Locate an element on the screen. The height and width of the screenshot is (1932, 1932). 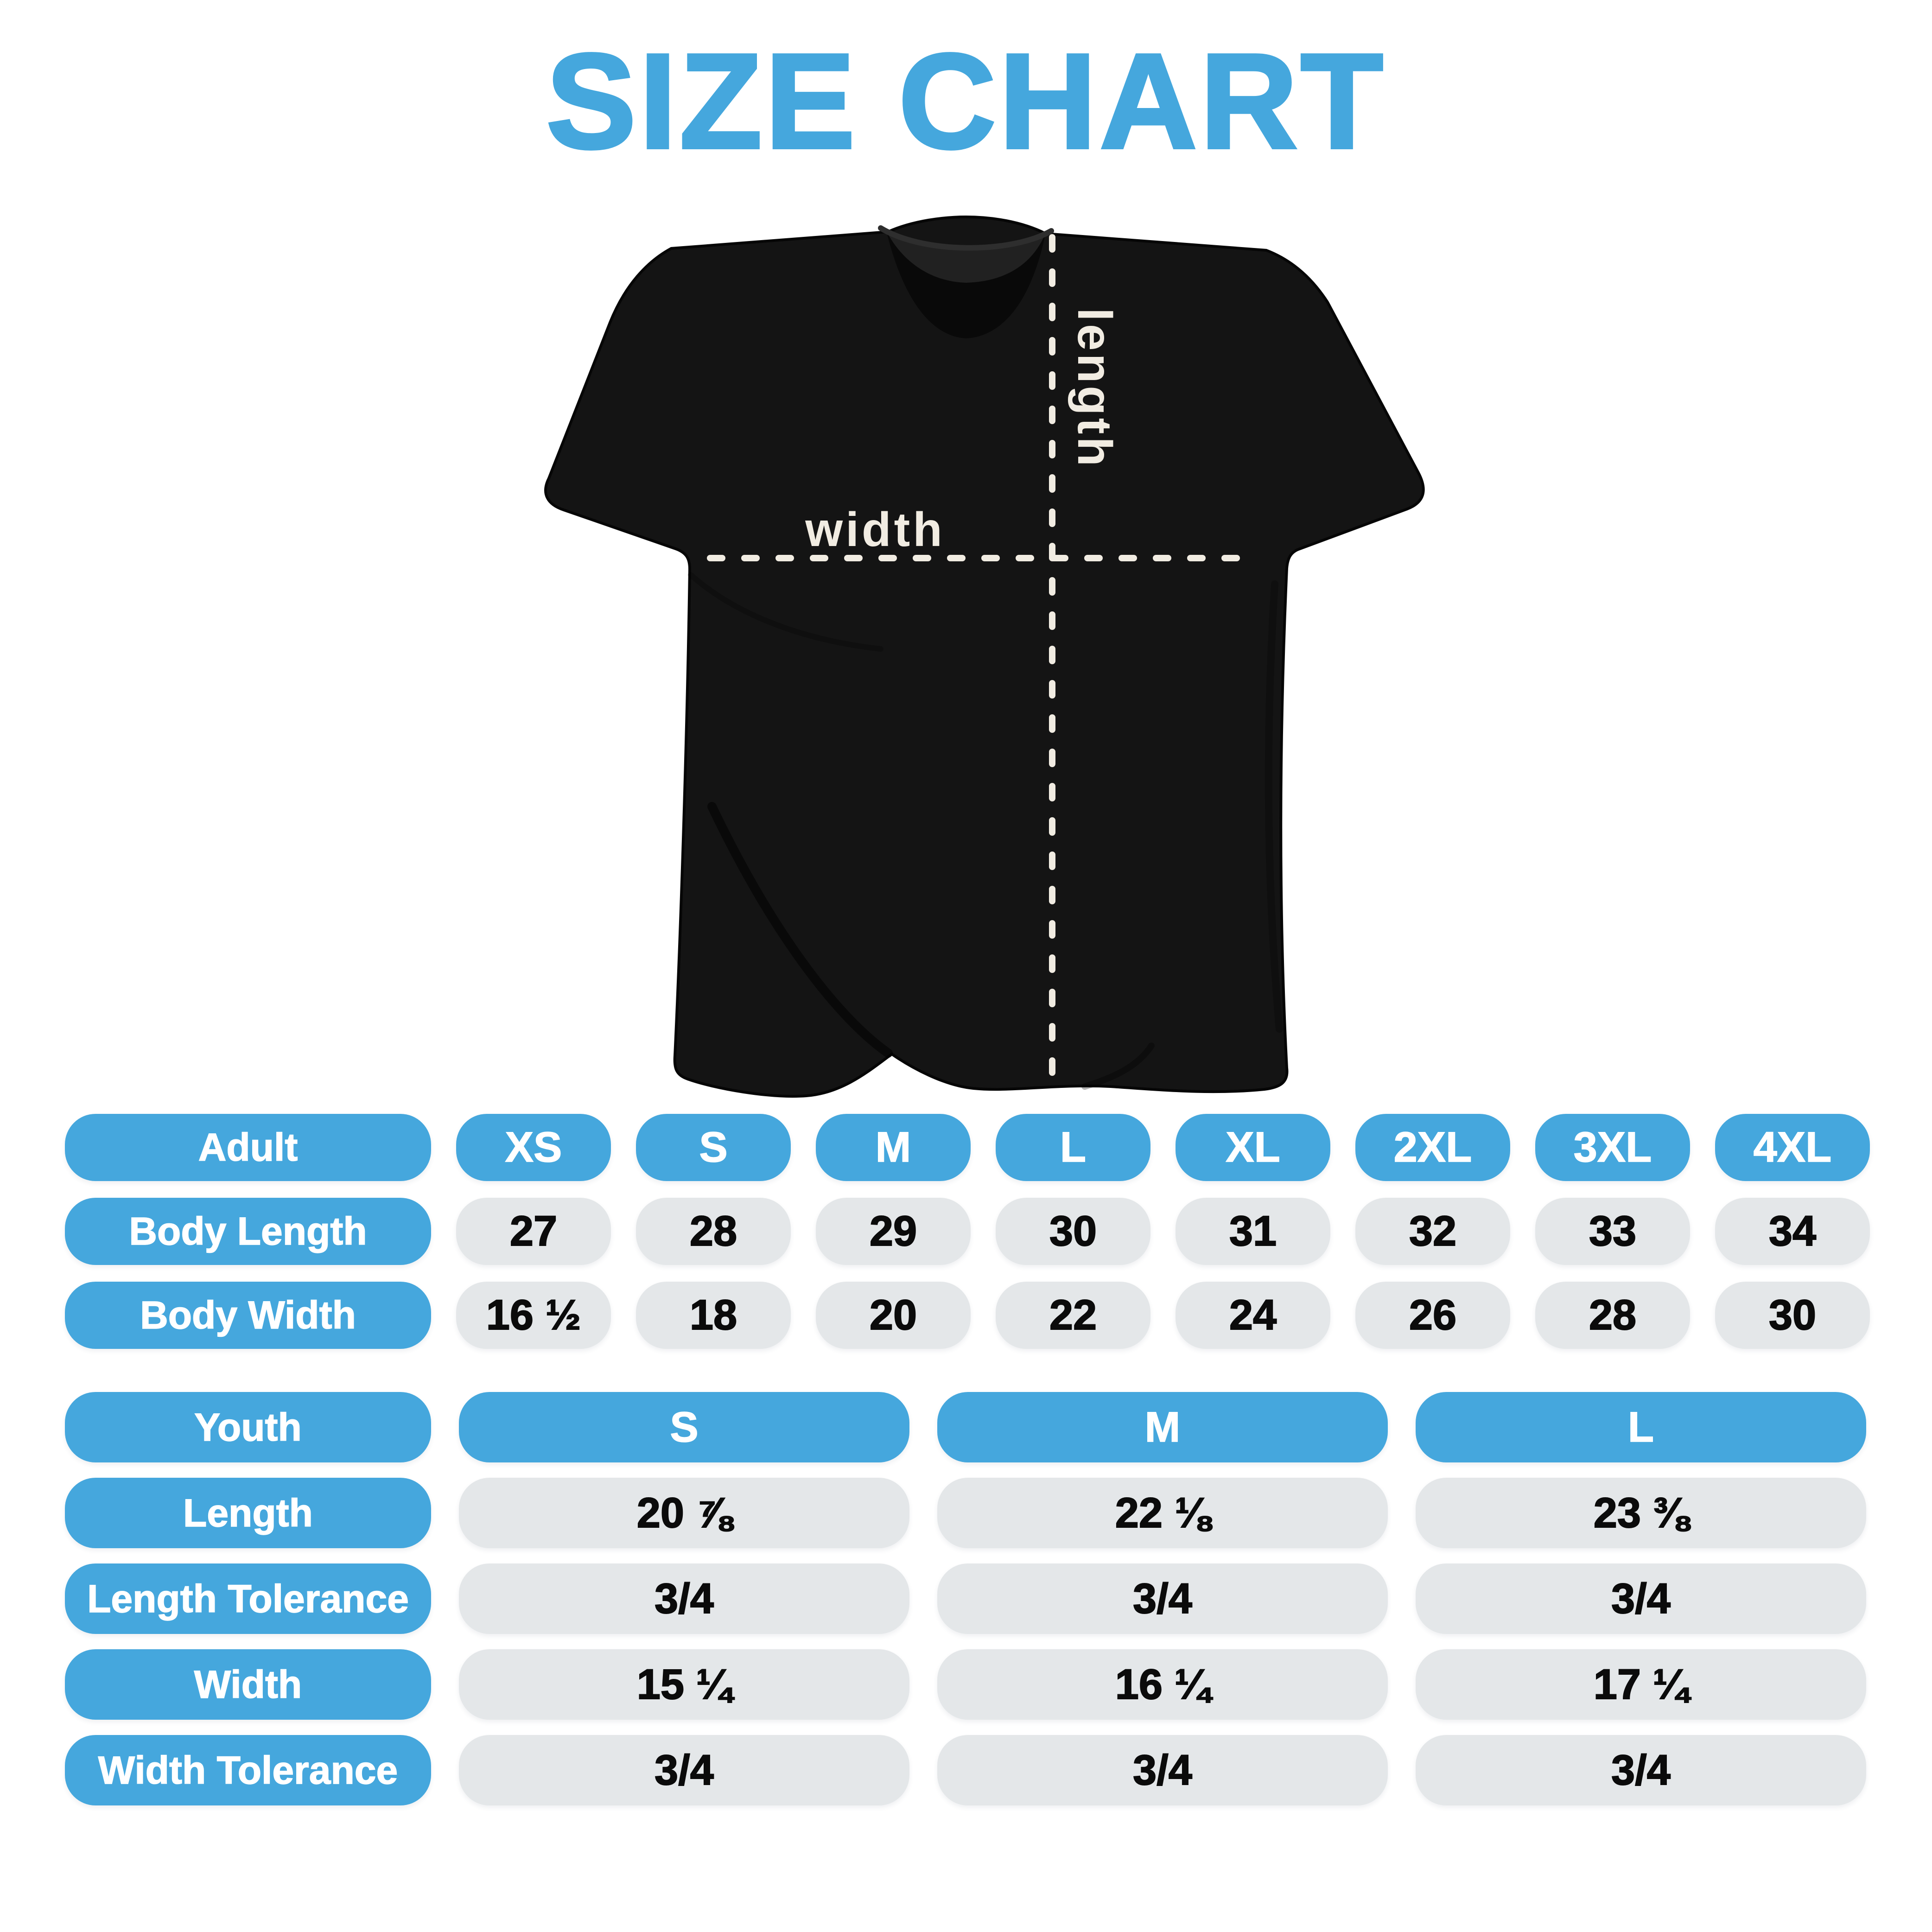
chest-wrinkle is located at coordinates (785, 612).